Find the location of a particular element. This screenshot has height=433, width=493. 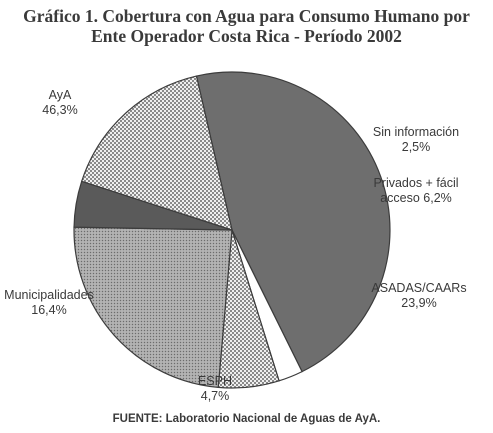

slice-label: Privados + fácil acceso 6,2% is located at coordinates (415, 190).